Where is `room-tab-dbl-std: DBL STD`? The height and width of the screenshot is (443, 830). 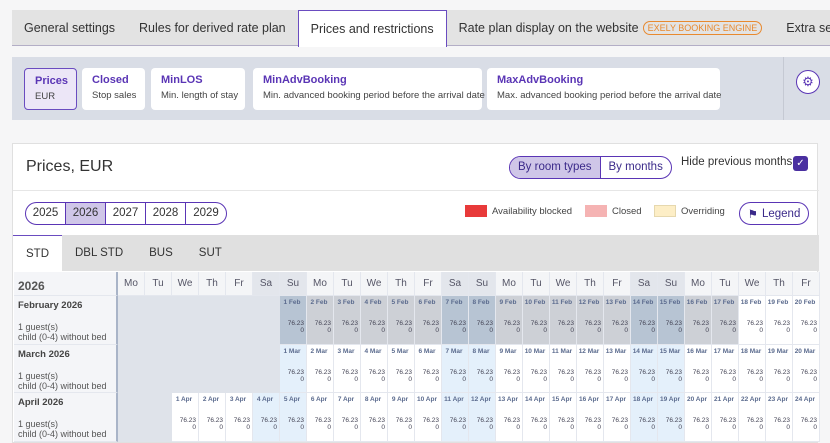
room-tab-dbl-std: DBL STD is located at coordinates (99, 253).